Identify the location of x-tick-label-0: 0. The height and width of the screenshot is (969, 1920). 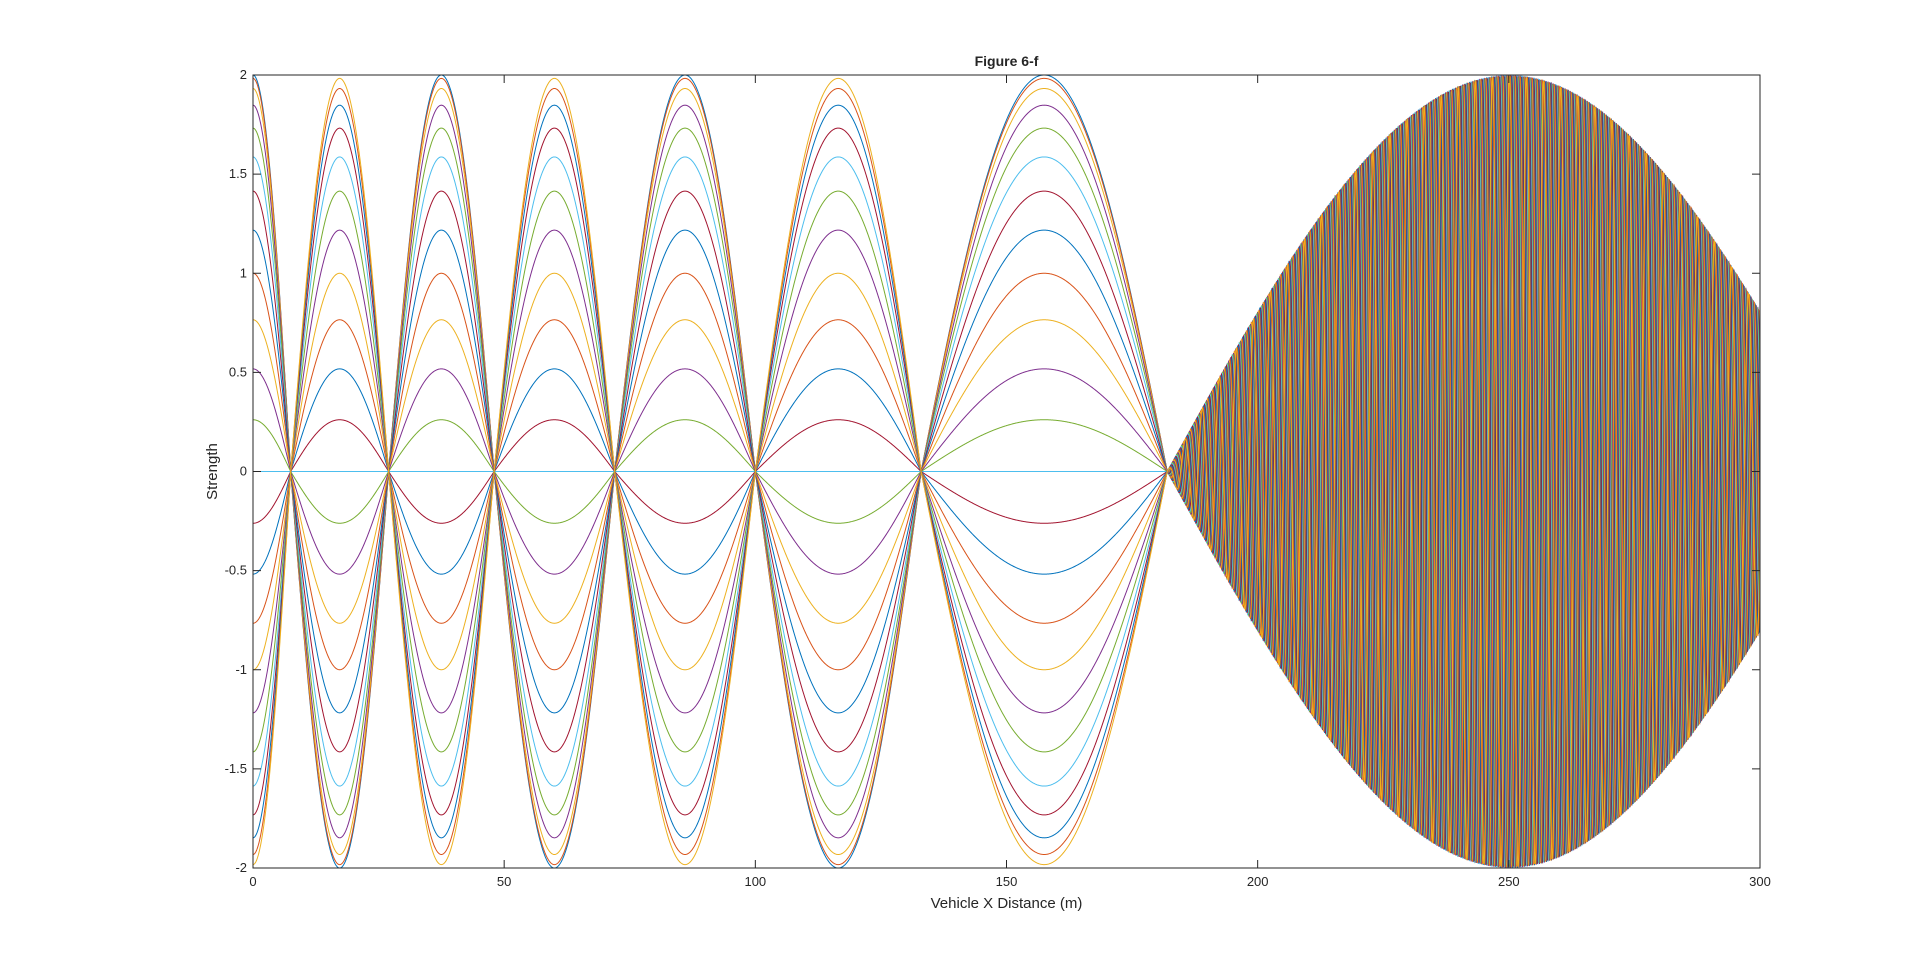
(252, 881).